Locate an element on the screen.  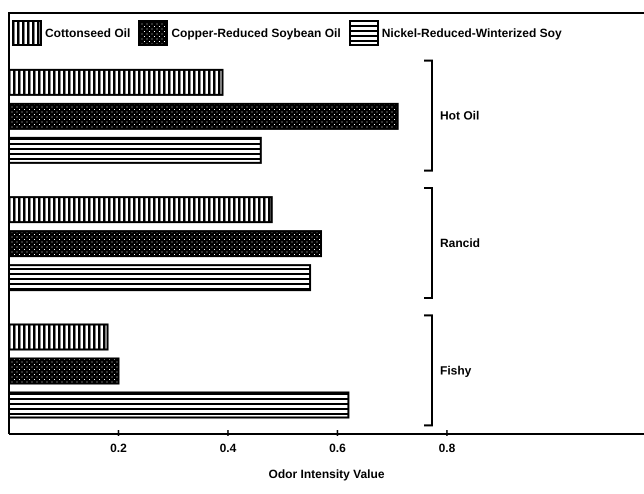
x-tick-label: 0.4 is located at coordinates (228, 448).